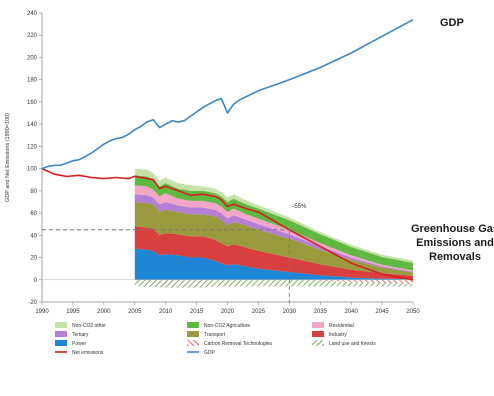 The width and height of the screenshot is (494, 396). I want to click on x-tick-label: 1990, so click(42, 312).